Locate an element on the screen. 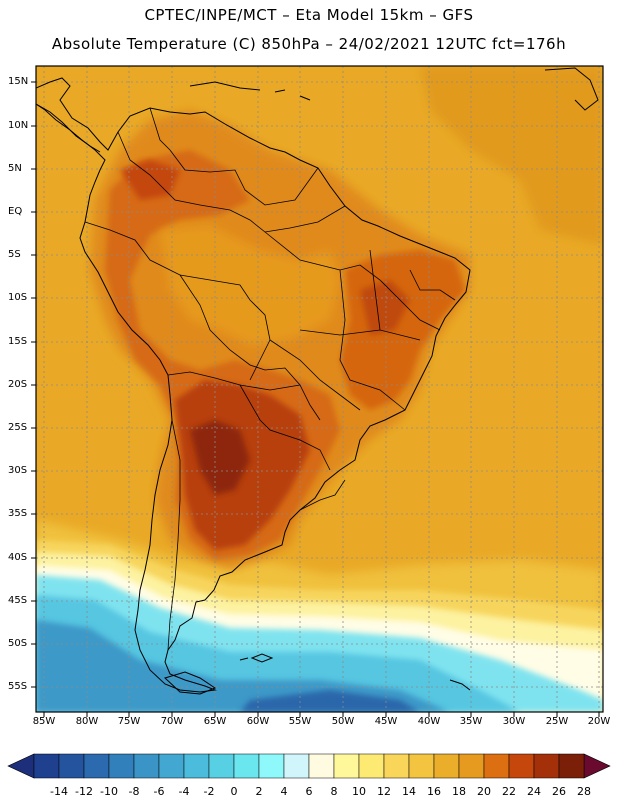 The image size is (618, 800). lat-label: 50S is located at coordinates (18, 643).